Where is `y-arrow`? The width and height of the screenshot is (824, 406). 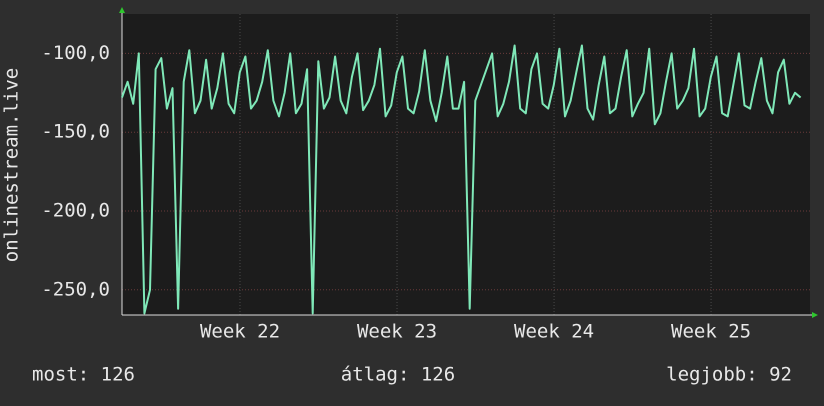 y-arrow is located at coordinates (122, 10).